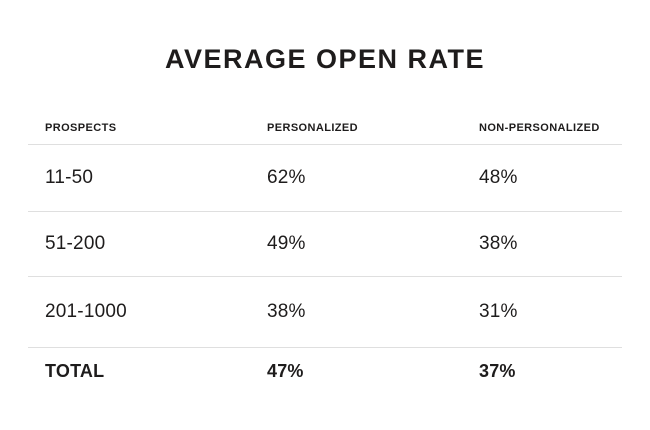 The width and height of the screenshot is (650, 430). What do you see at coordinates (81, 128) in the screenshot?
I see `column-header-prospects: PROSPECTS` at bounding box center [81, 128].